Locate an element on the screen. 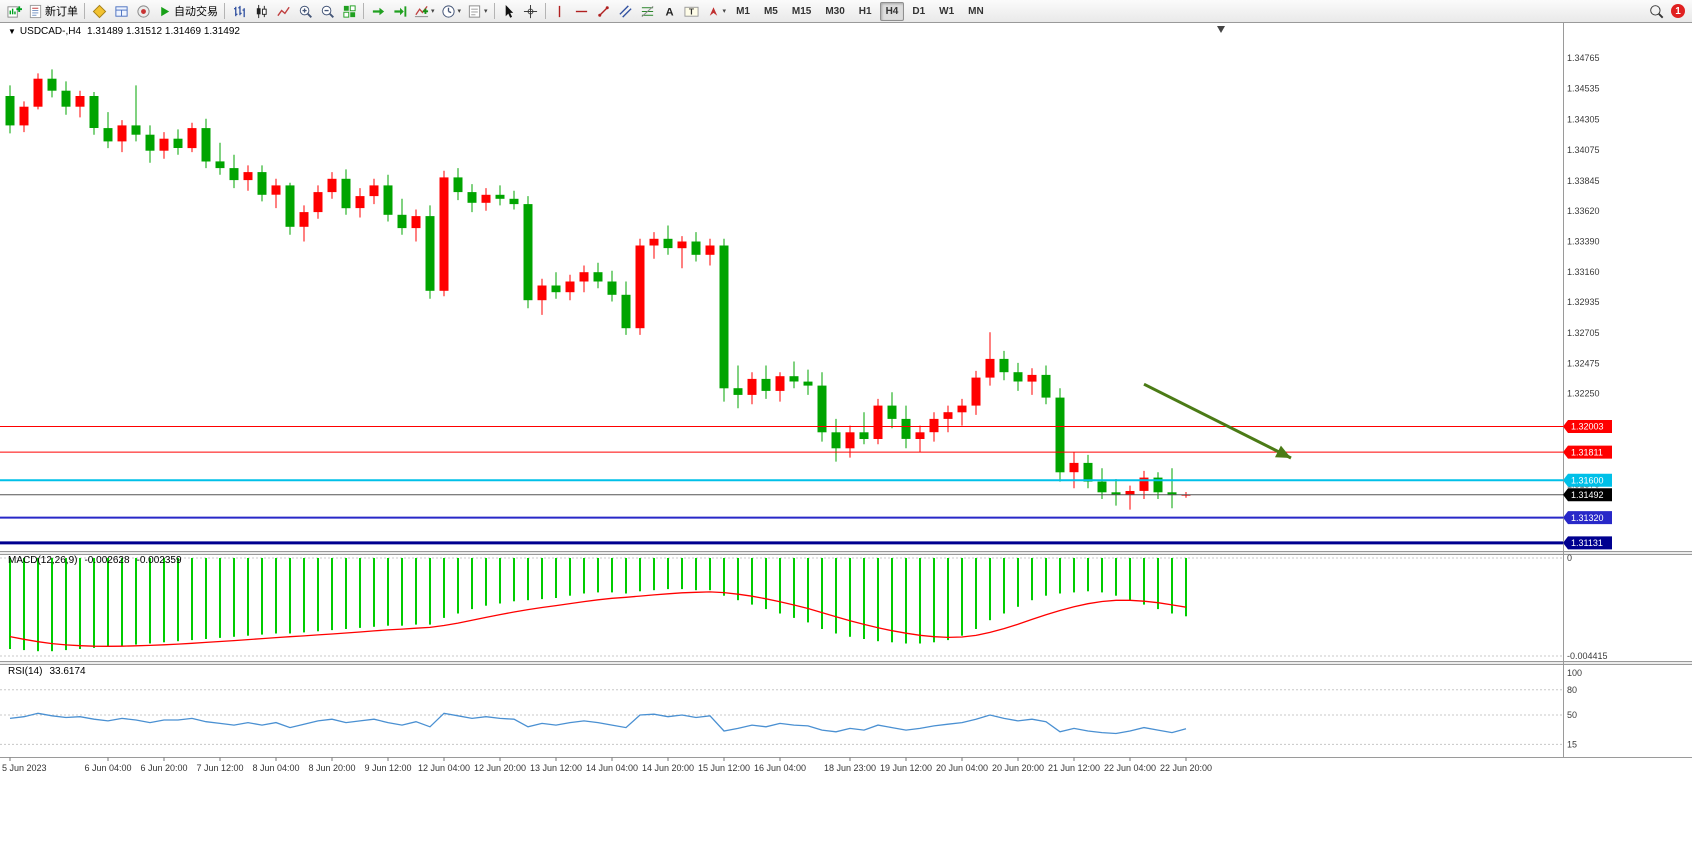 The height and width of the screenshot is (844, 1692). line-chart-button is located at coordinates (283, 11).